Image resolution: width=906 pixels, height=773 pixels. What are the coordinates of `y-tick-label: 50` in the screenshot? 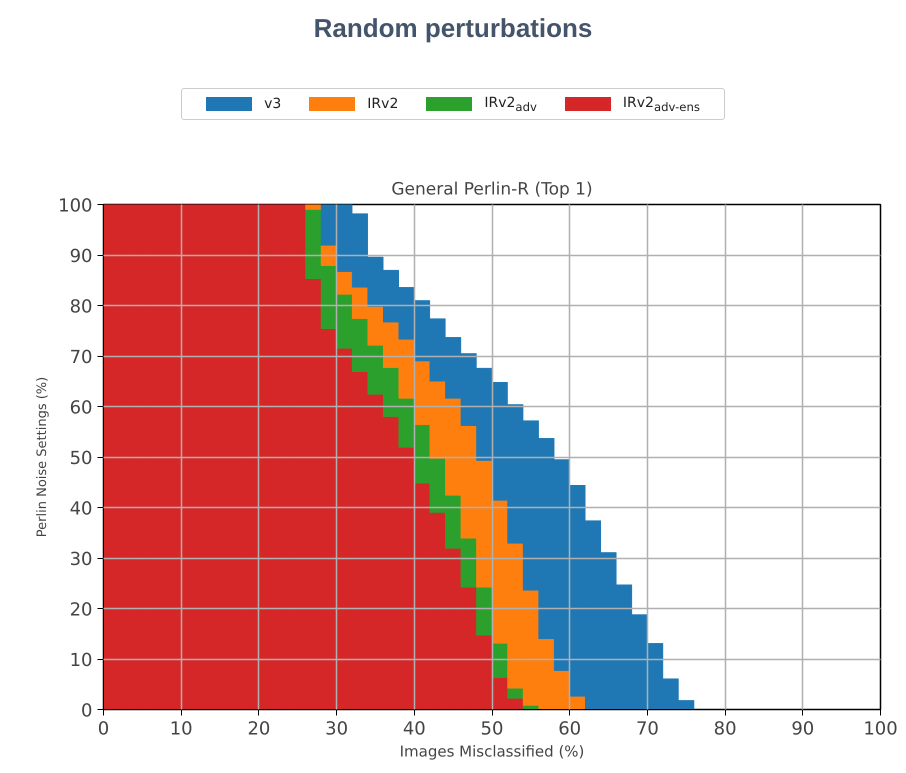 It's located at (81, 458).